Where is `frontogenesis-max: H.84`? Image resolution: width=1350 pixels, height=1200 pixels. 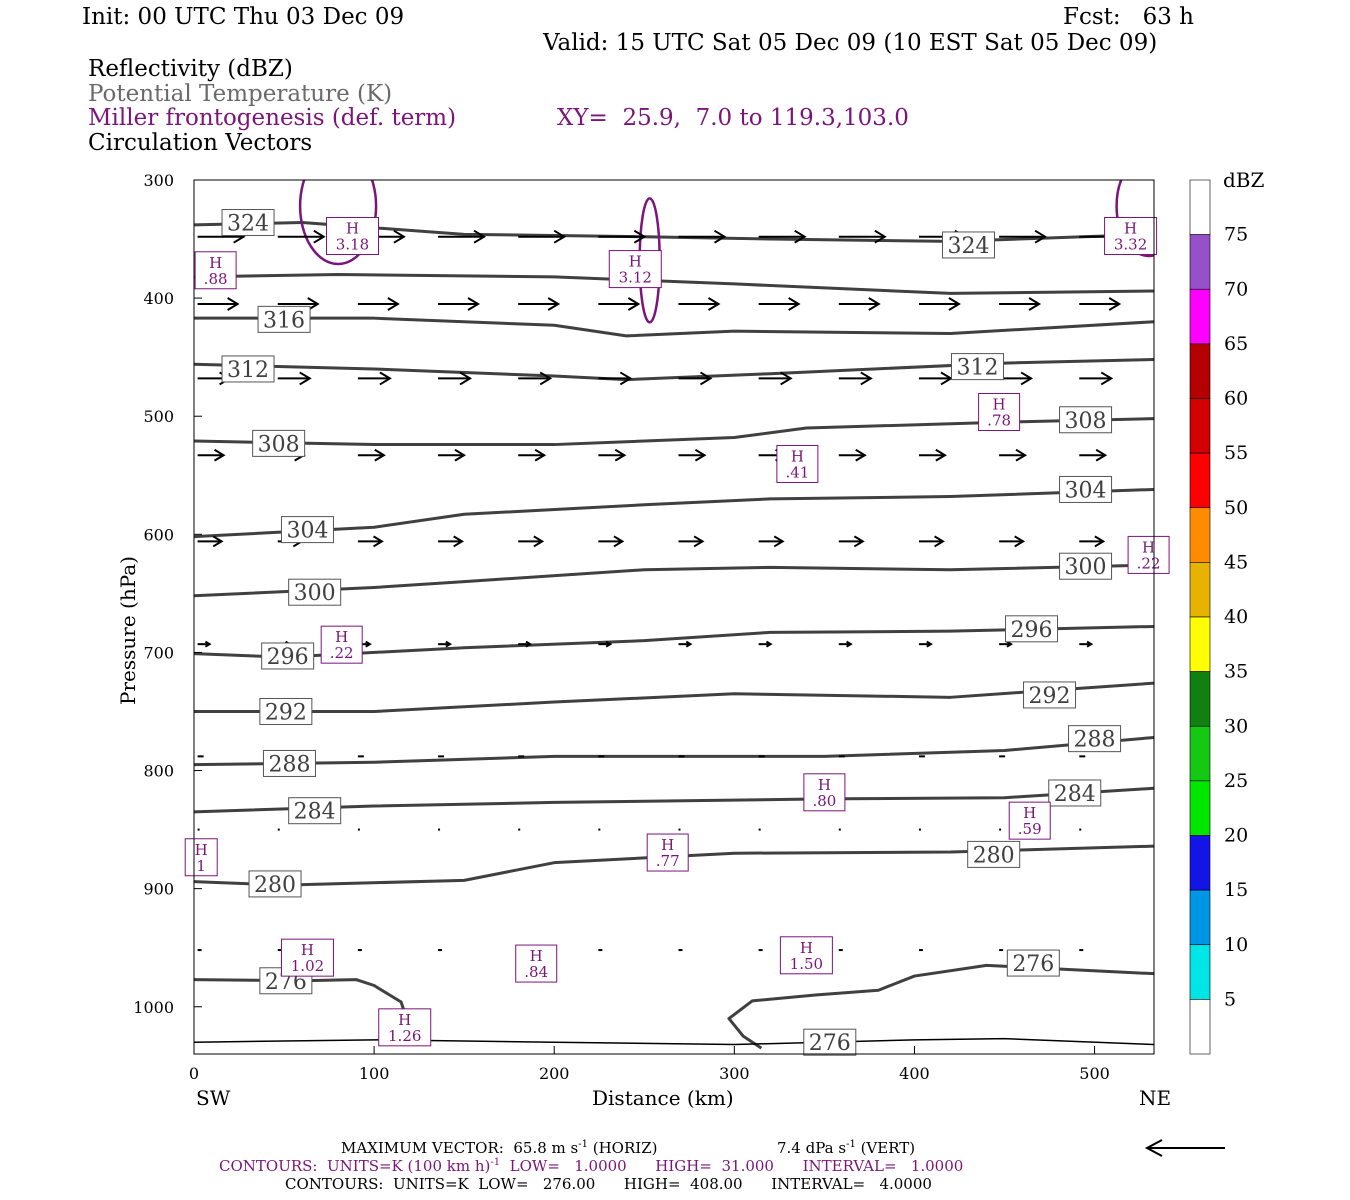
frontogenesis-max: H.84 is located at coordinates (536, 963).